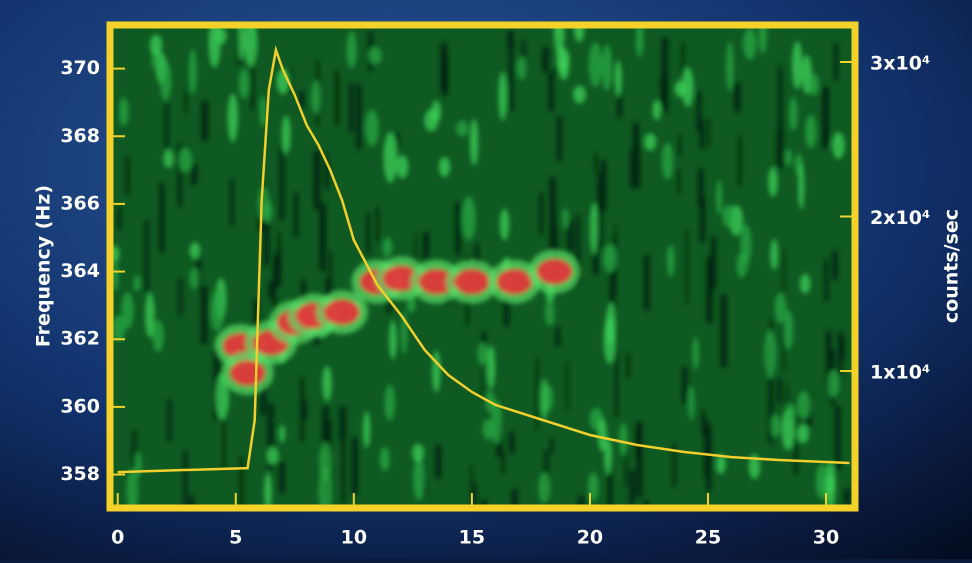 The width and height of the screenshot is (972, 563). Describe the element at coordinates (80, 68) in the screenshot. I see `y-tick-label: 370` at that location.